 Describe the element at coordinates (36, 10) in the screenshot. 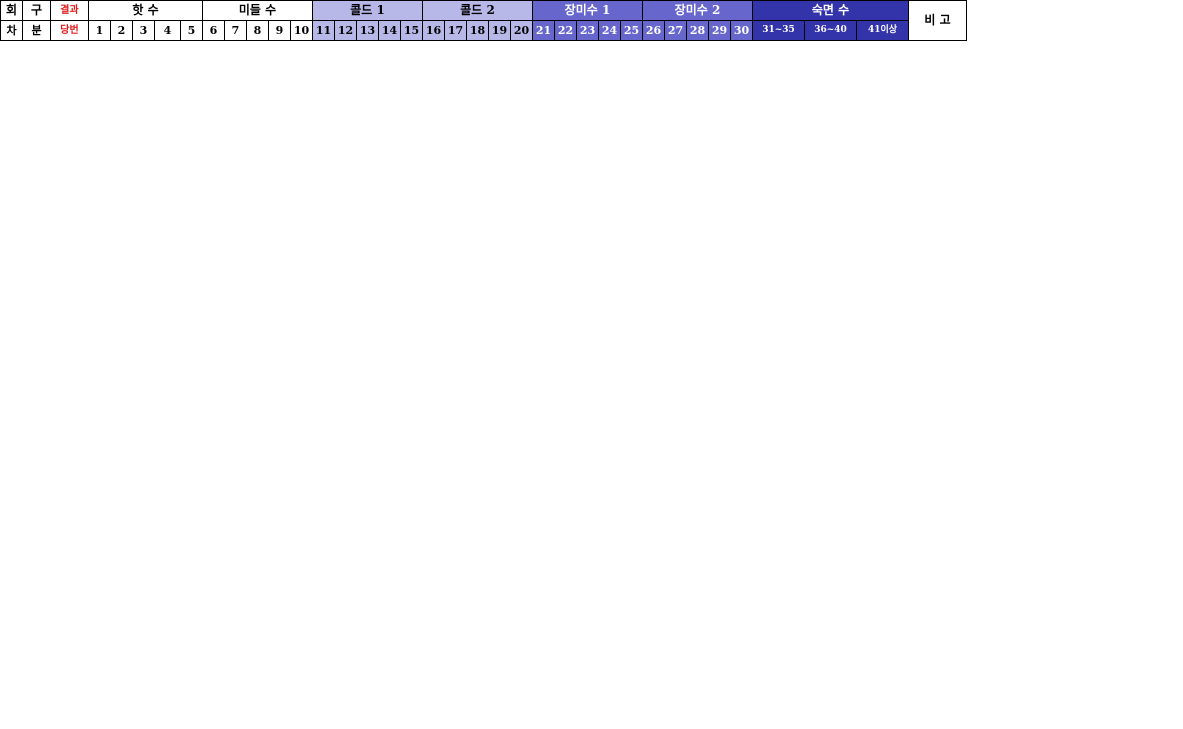

I see `header-gubun: 구` at that location.